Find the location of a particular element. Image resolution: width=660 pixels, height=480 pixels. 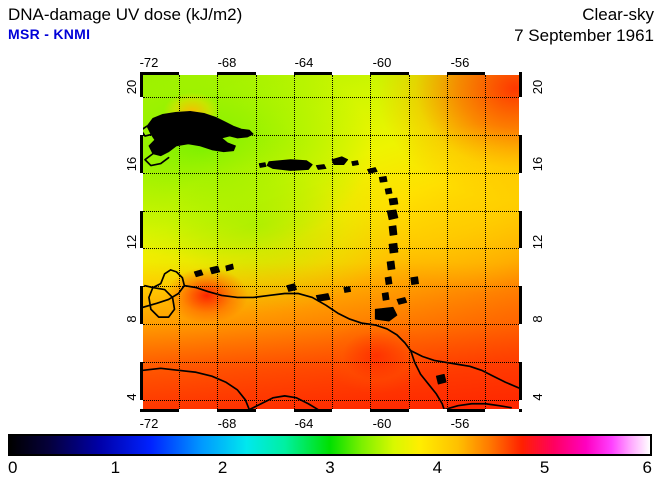

colorbar-tick: 5 is located at coordinates (544, 467).